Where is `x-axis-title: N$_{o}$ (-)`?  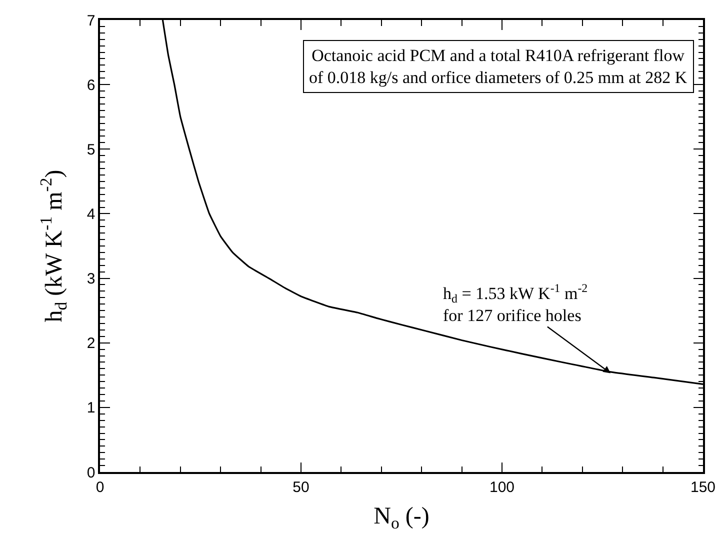
x-axis-title: N$_{o}$ (-) is located at coordinates (402, 518).